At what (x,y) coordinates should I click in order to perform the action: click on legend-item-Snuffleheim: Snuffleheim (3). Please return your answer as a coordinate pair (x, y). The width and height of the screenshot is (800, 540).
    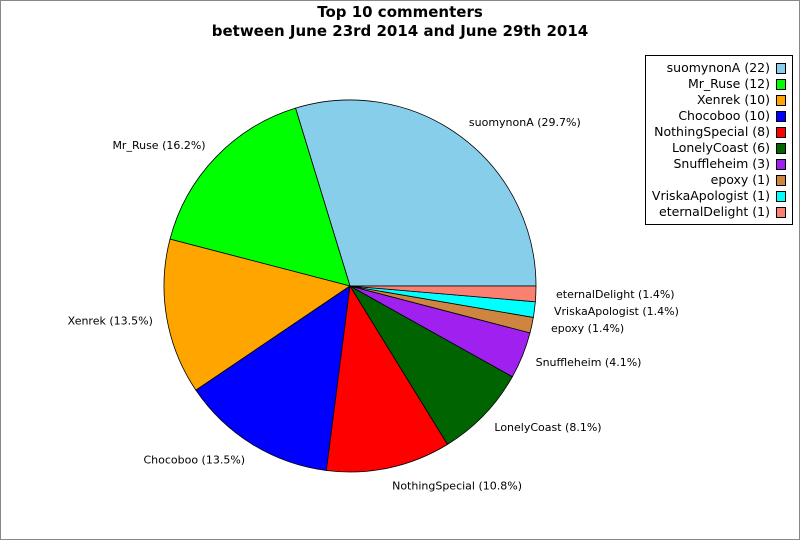
    Looking at the image, I should click on (719, 163).